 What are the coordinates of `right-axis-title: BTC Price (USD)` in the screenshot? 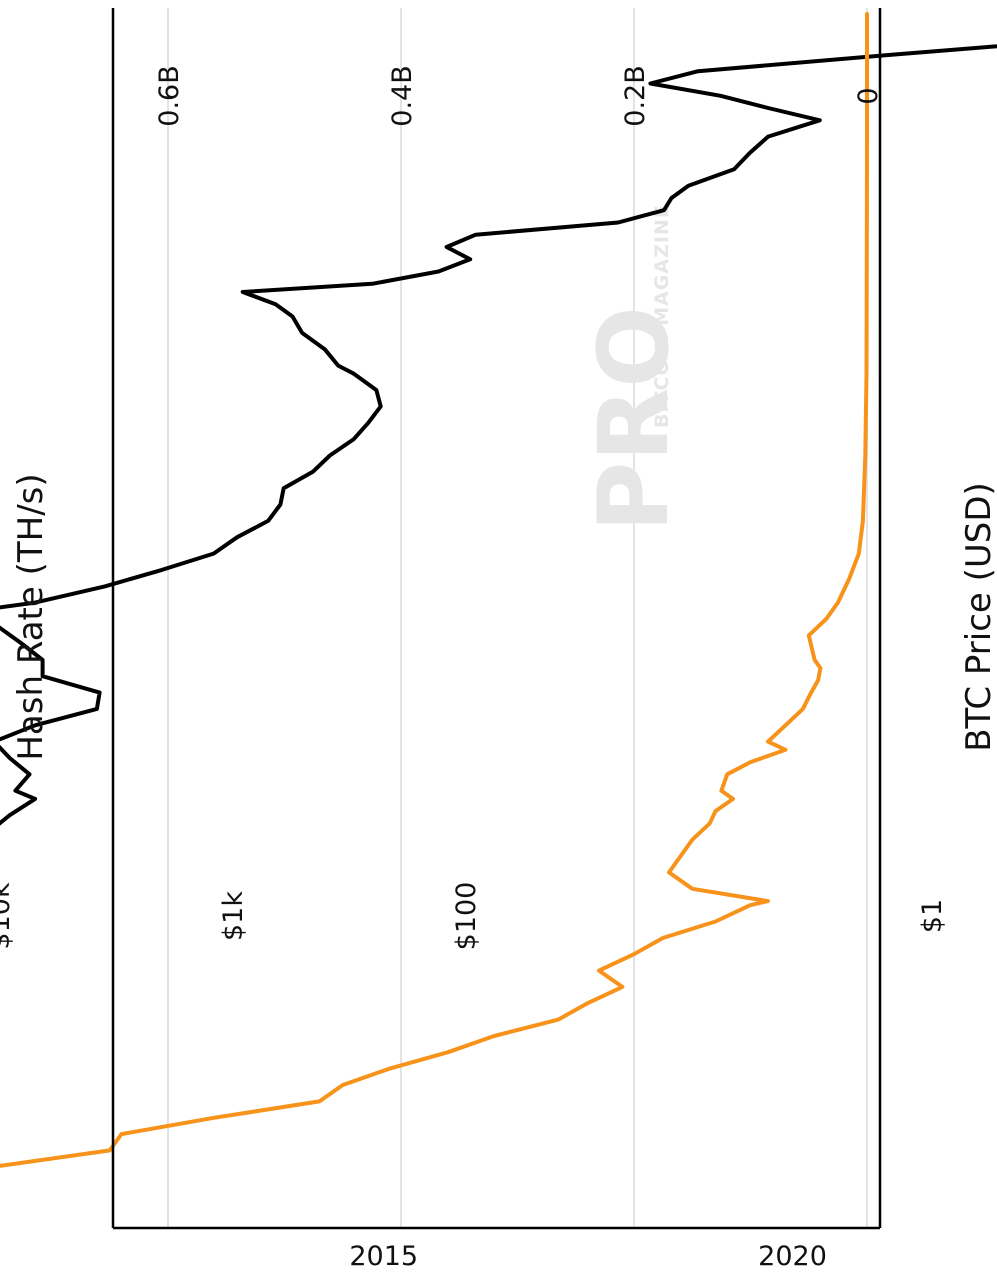 It's located at (978, 617).